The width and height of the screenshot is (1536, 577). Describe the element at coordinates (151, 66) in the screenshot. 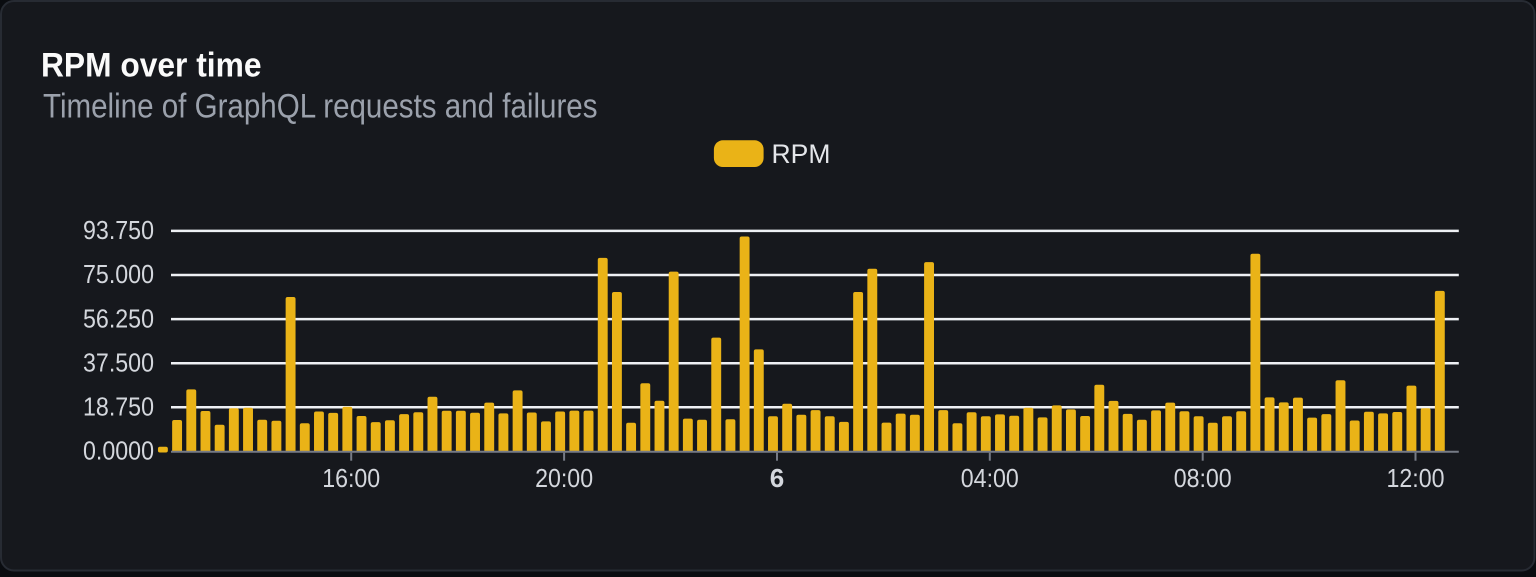

I see `svg-text: RPM over time` at that location.